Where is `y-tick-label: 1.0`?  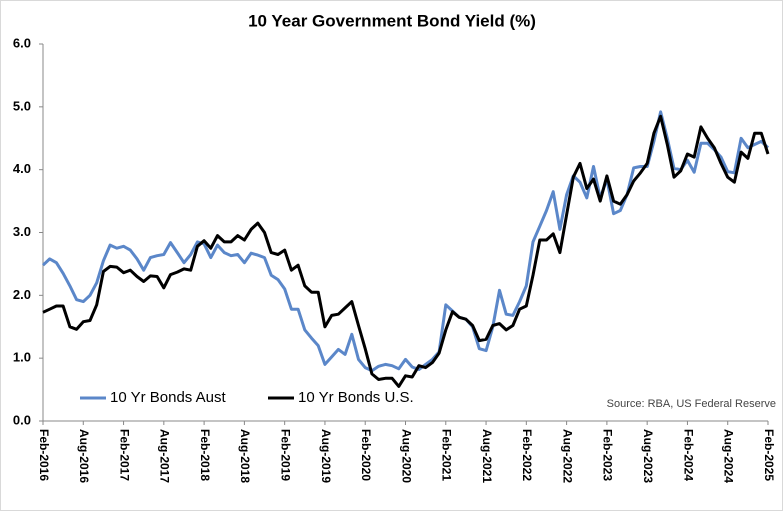
y-tick-label: 1.0 is located at coordinates (22, 357).